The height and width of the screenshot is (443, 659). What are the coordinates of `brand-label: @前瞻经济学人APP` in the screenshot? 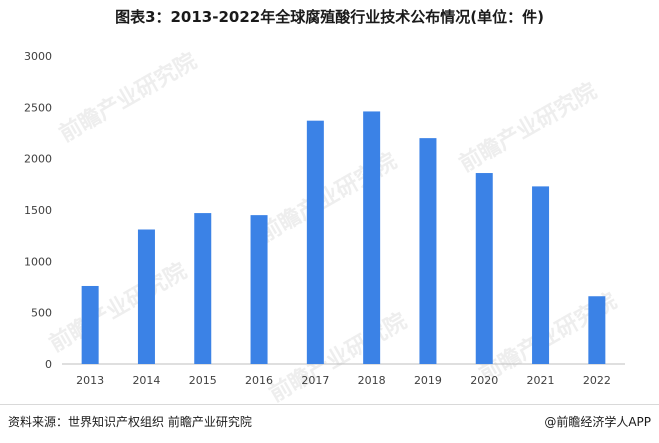 It's located at (597, 422).